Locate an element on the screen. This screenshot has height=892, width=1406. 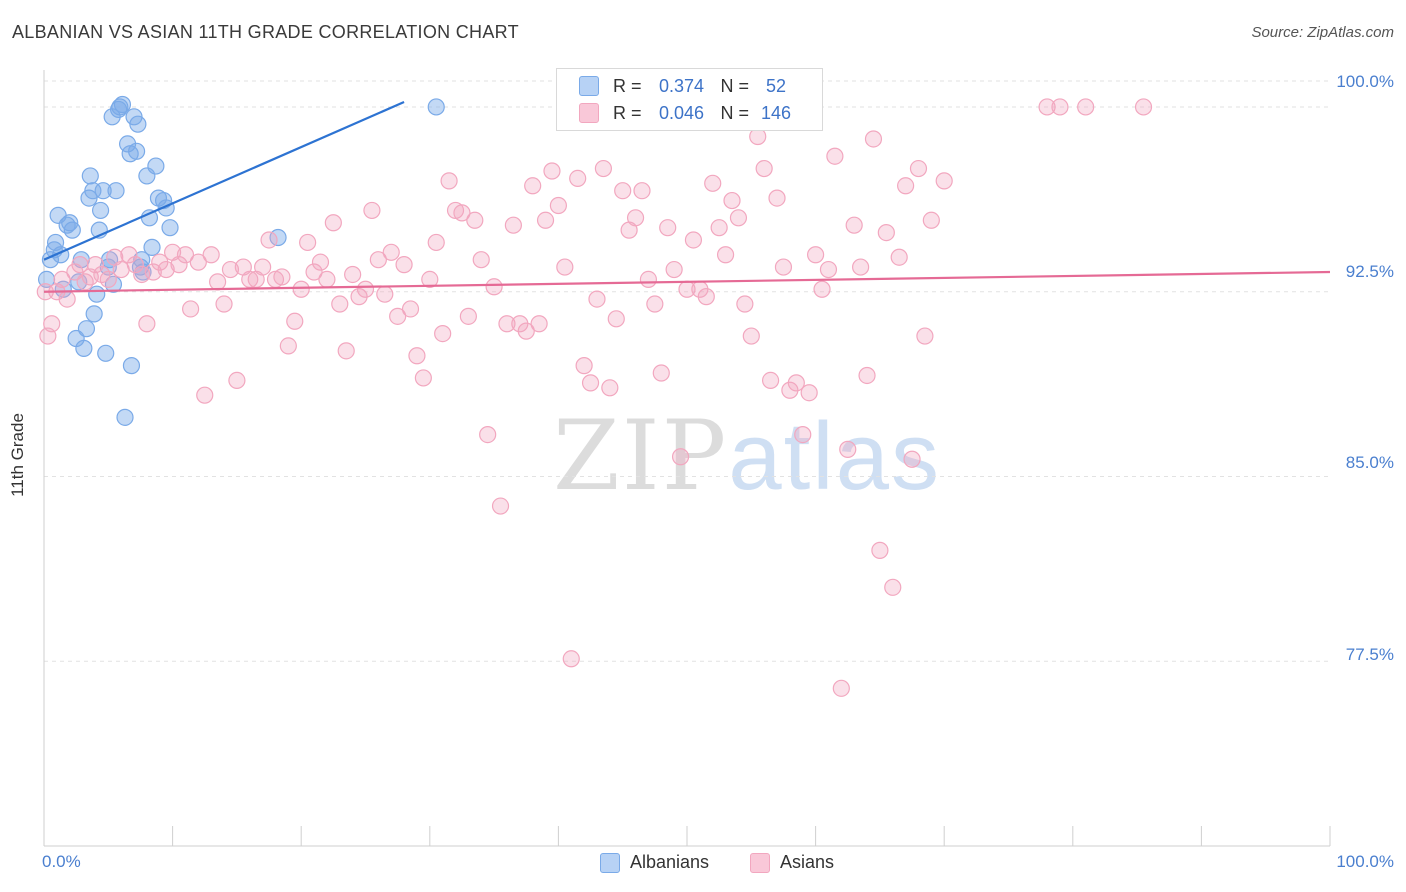
legend-row-asians: R = 0.046 N = 146 is located at coordinates (688, 113).